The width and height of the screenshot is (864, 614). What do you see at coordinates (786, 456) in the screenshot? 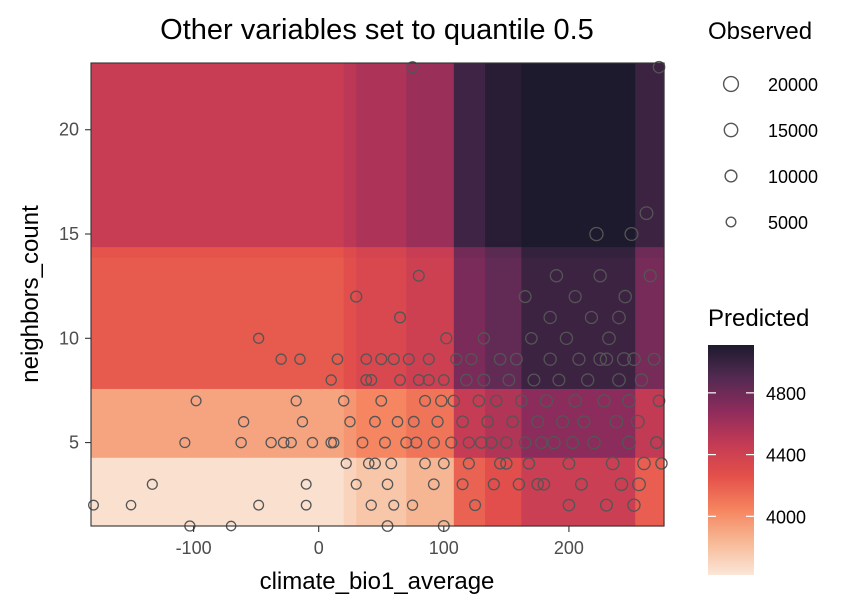
I see `color-legend-label: 4400` at bounding box center [786, 456].